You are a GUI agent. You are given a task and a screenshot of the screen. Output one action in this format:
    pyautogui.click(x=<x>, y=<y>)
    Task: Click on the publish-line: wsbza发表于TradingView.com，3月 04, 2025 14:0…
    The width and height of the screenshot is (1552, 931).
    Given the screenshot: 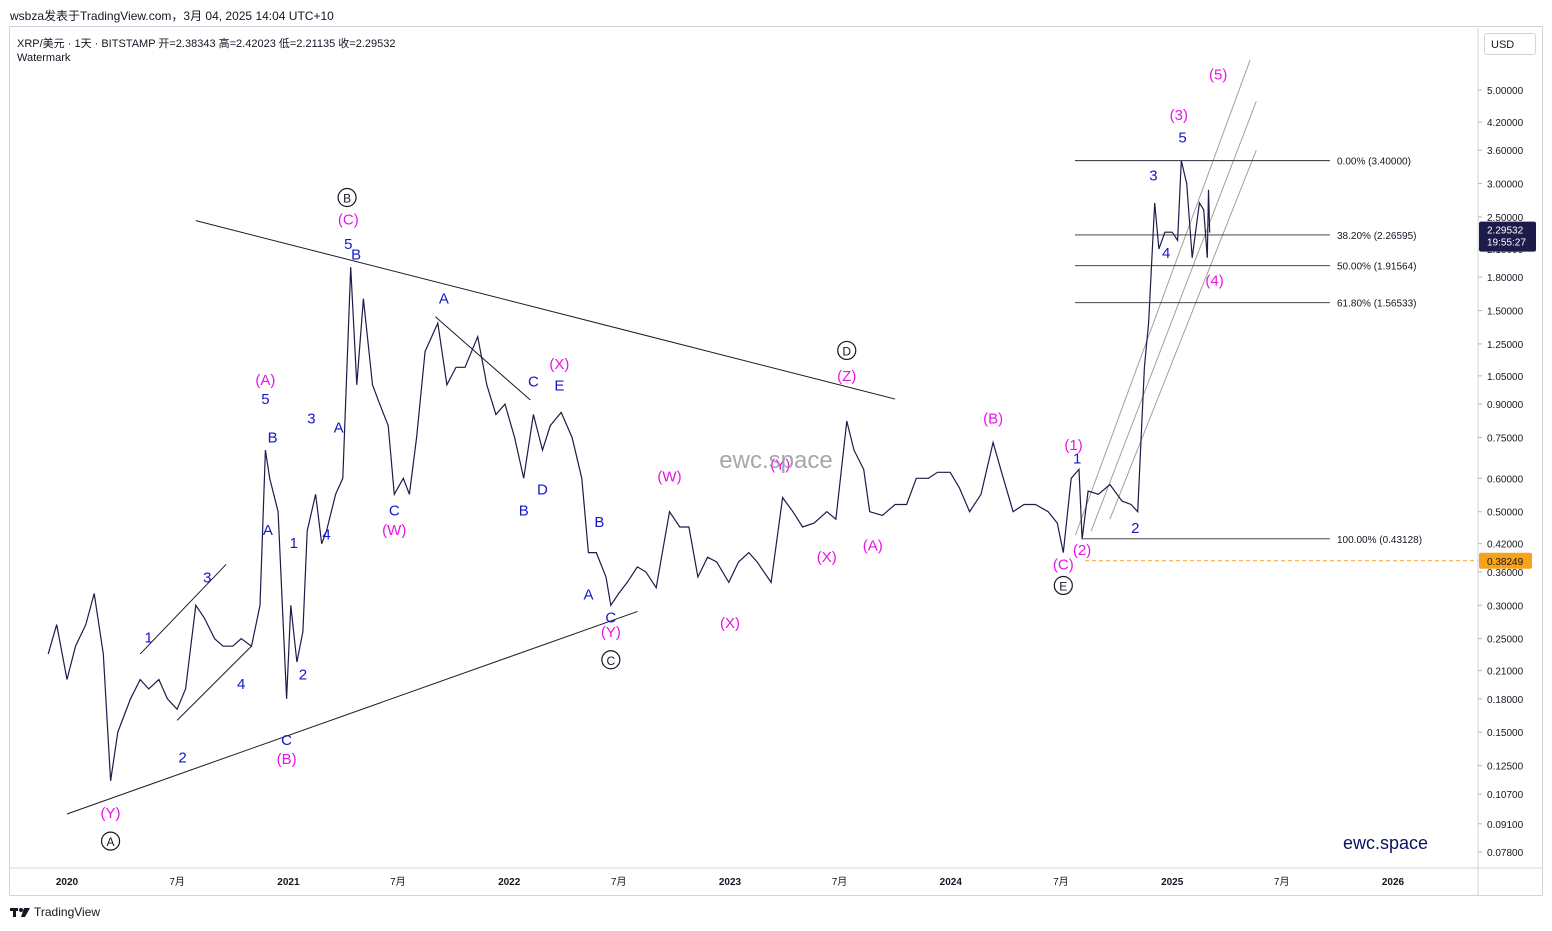 What is the action you would take?
    pyautogui.click(x=172, y=16)
    